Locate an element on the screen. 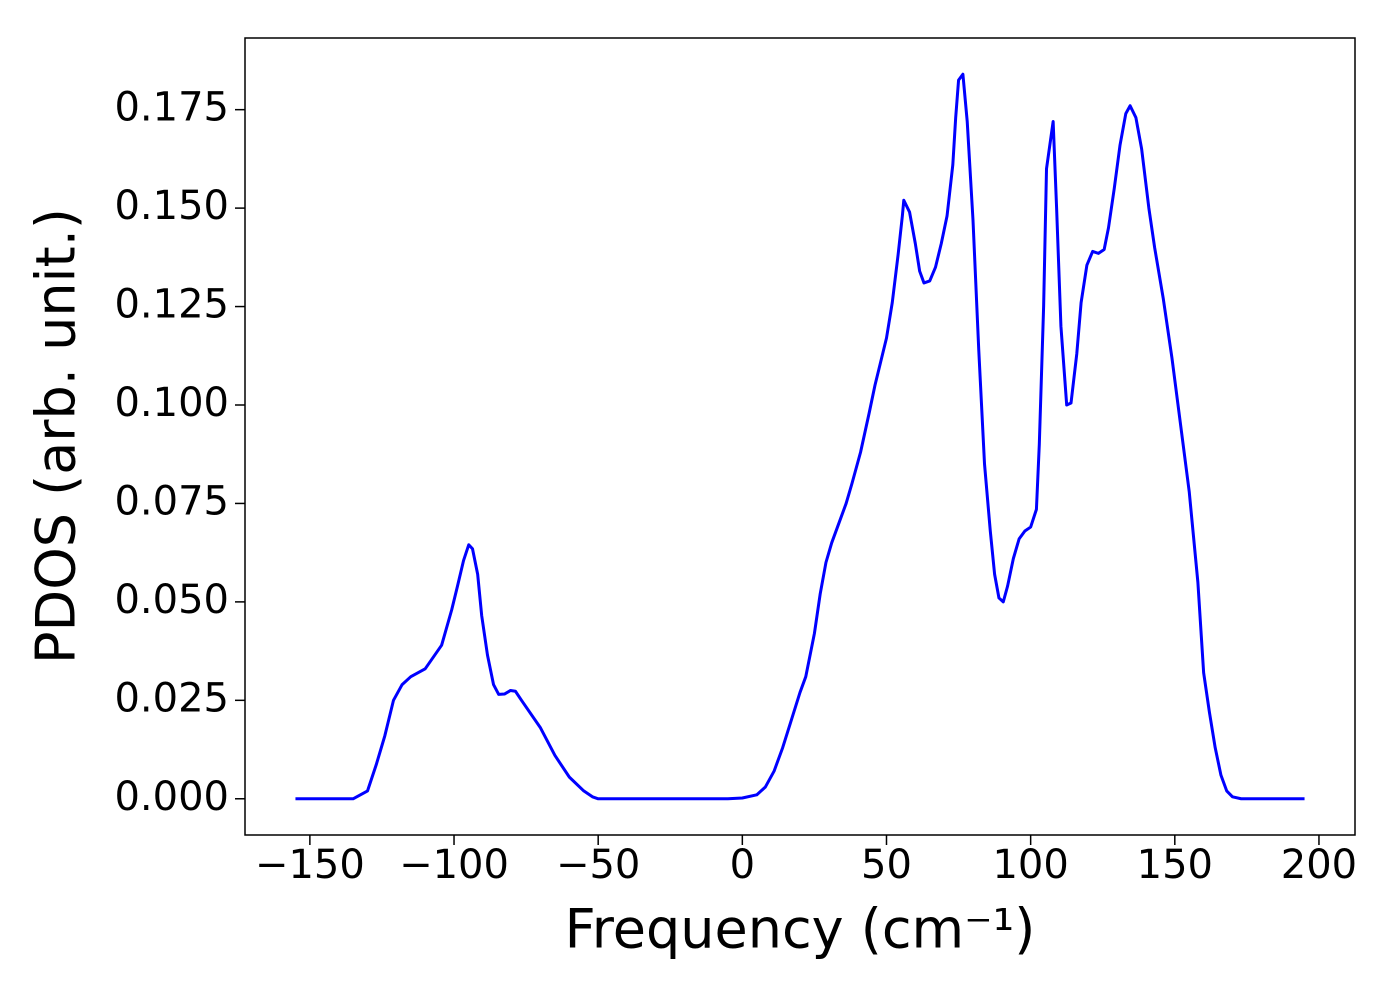  x-tick-label: 150 is located at coordinates (1175, 865).